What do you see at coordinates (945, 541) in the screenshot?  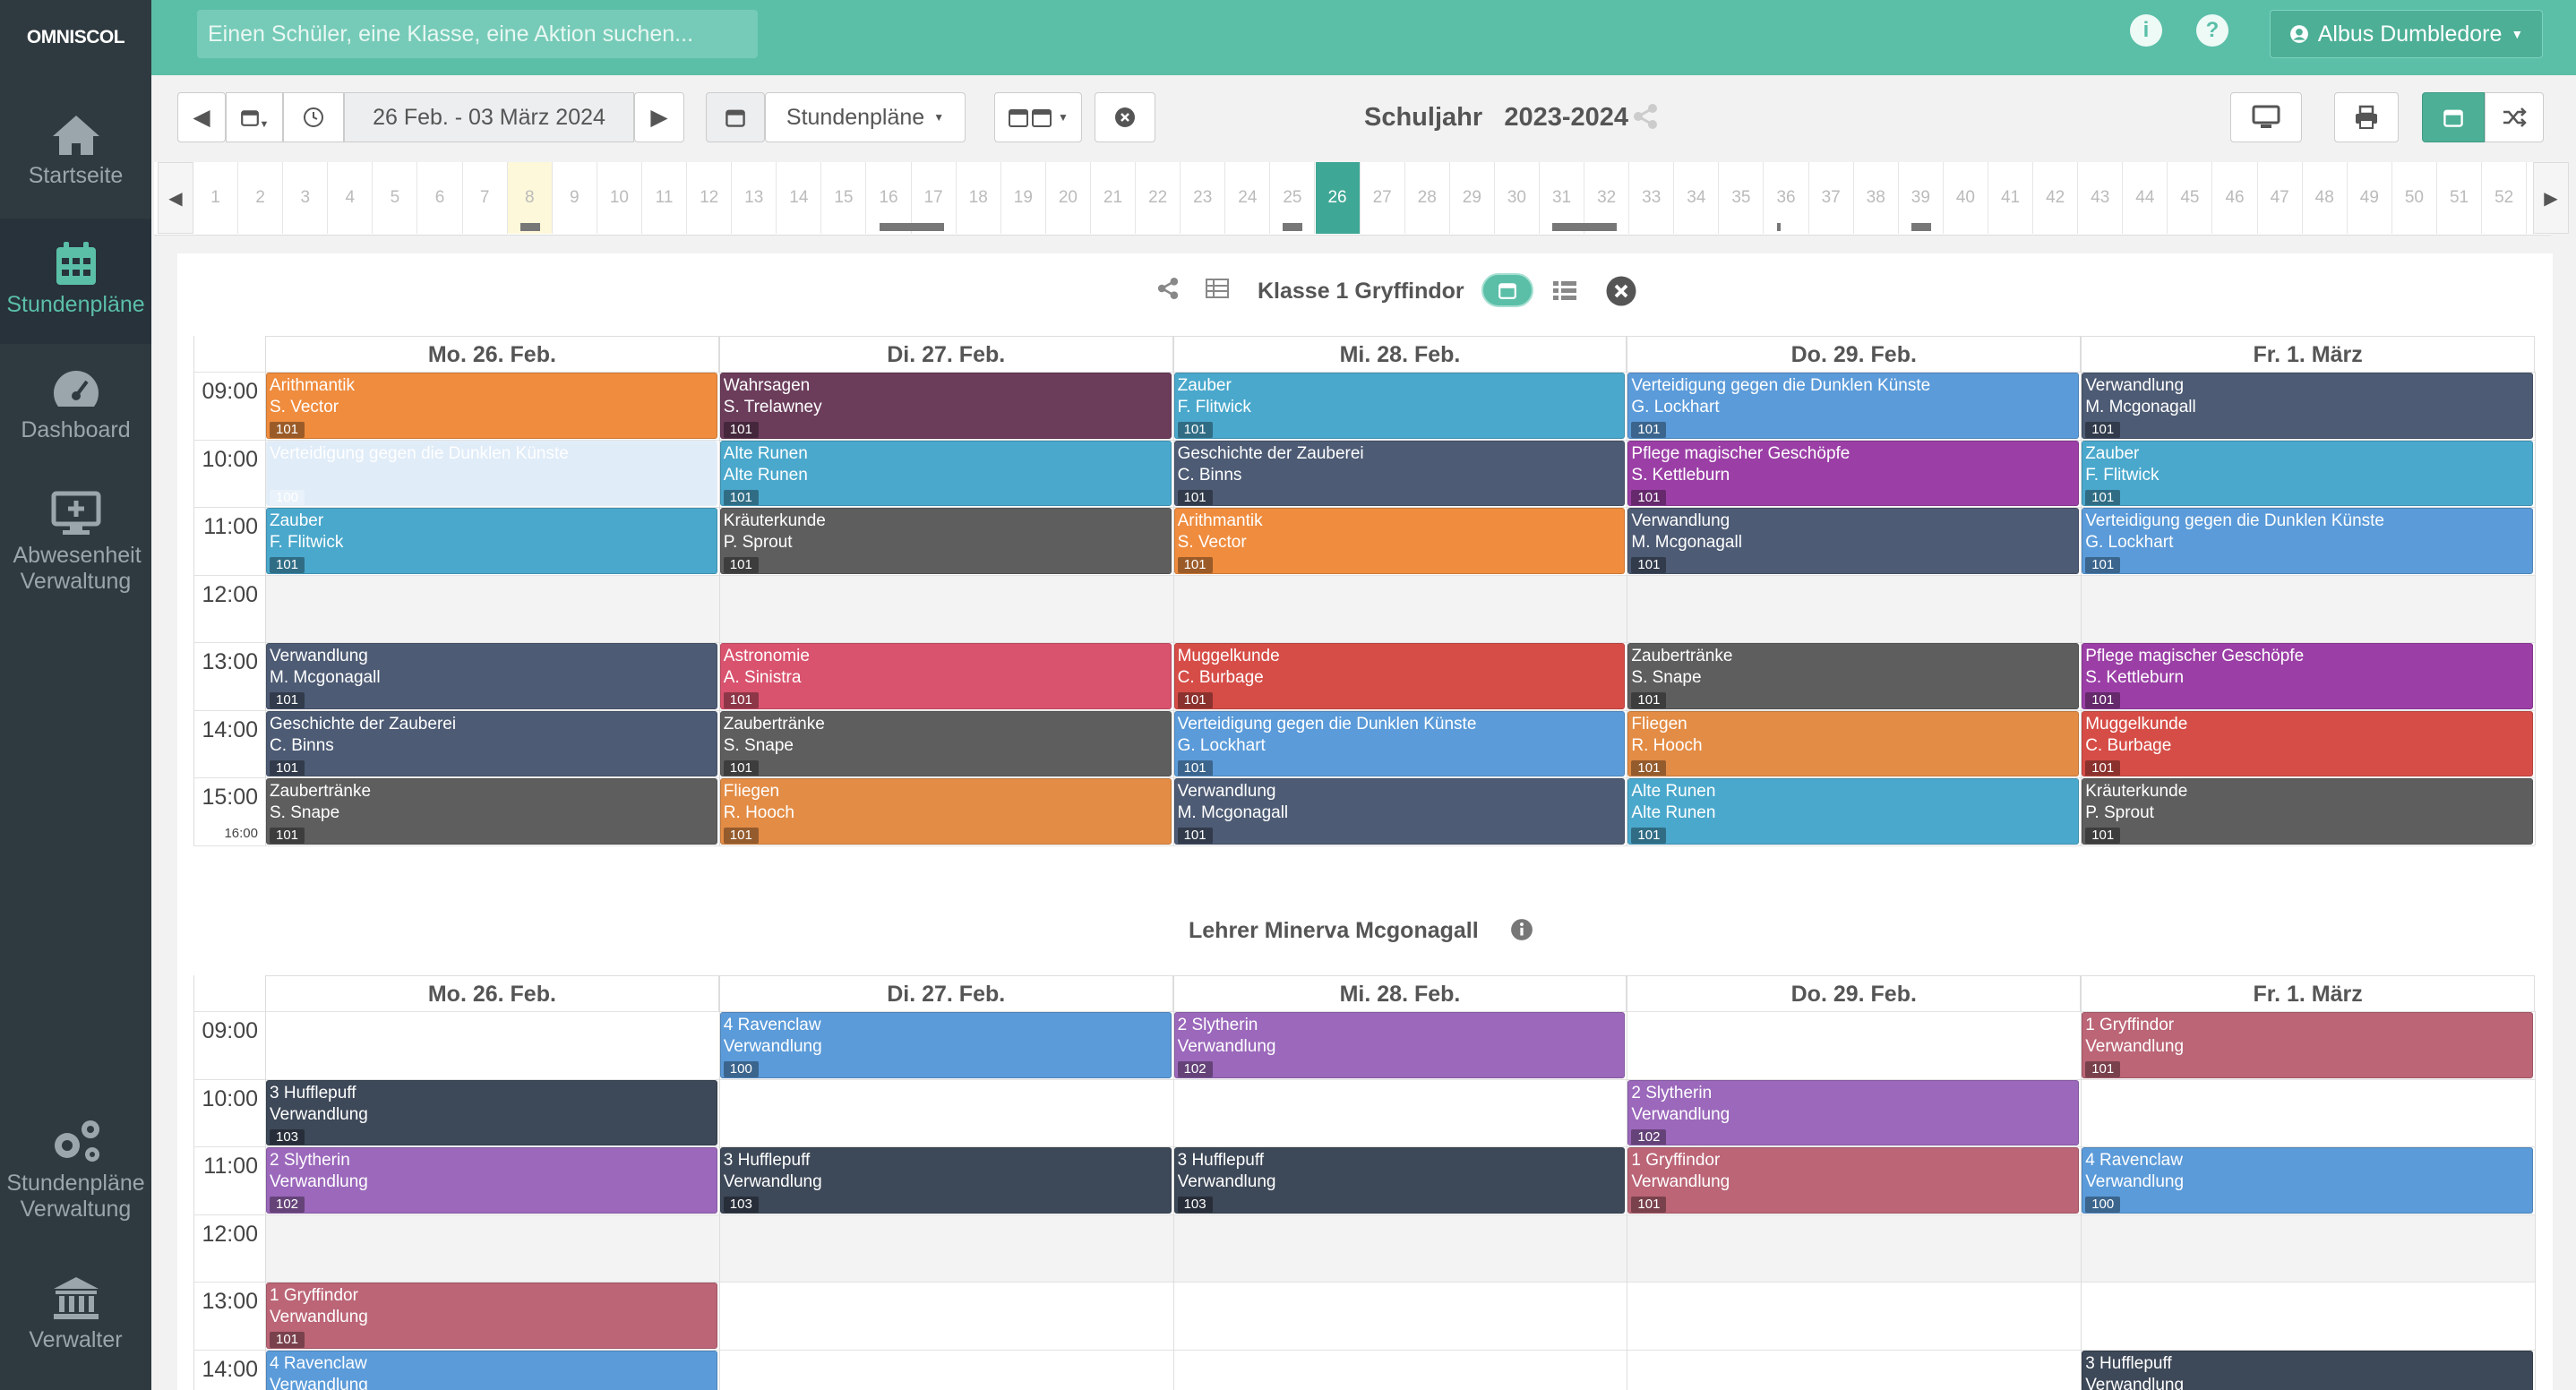 I see `timetable-event: Kräuterkunde P. Sprout 101` at bounding box center [945, 541].